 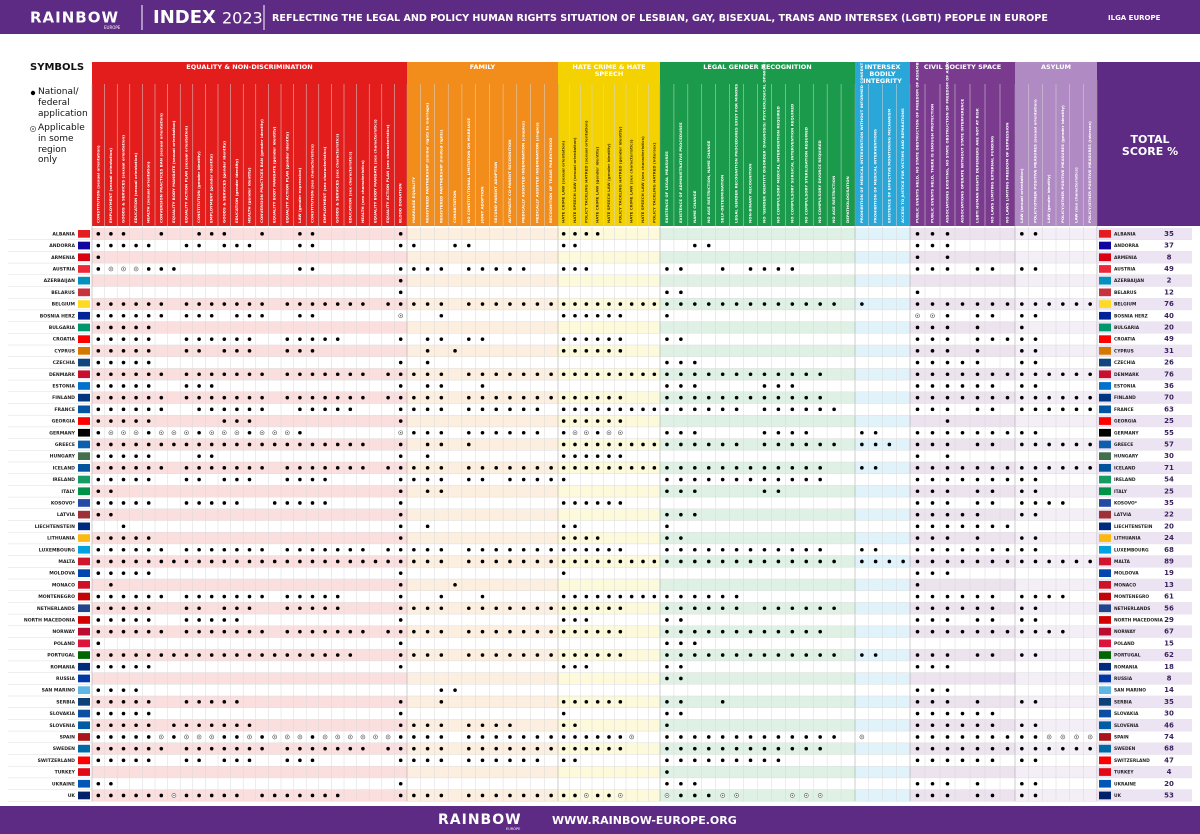 What do you see at coordinates (63, 503) in the screenshot?
I see `country-name: KOSOVO*` at bounding box center [63, 503].